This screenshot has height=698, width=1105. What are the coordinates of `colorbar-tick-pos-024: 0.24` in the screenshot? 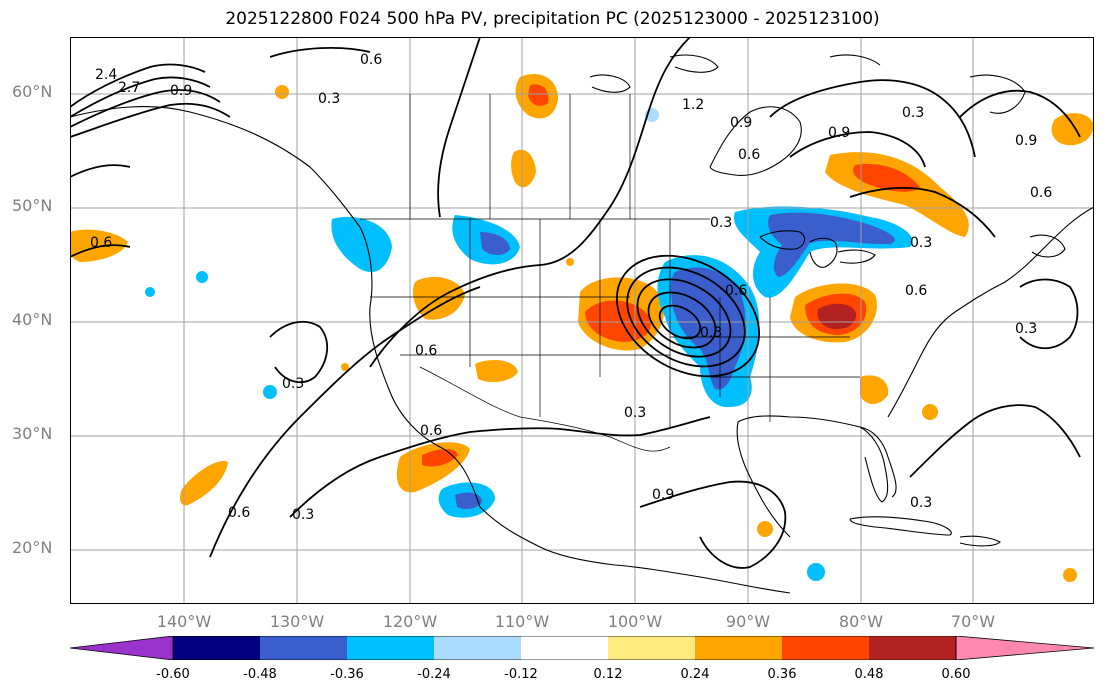 It's located at (695, 674).